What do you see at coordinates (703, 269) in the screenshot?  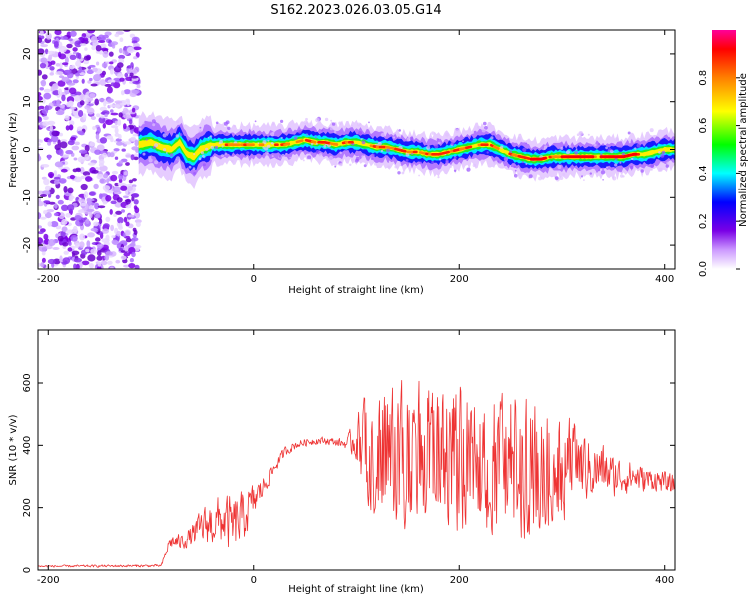 I see `colorbar-tick-label: 0.0` at bounding box center [703, 269].